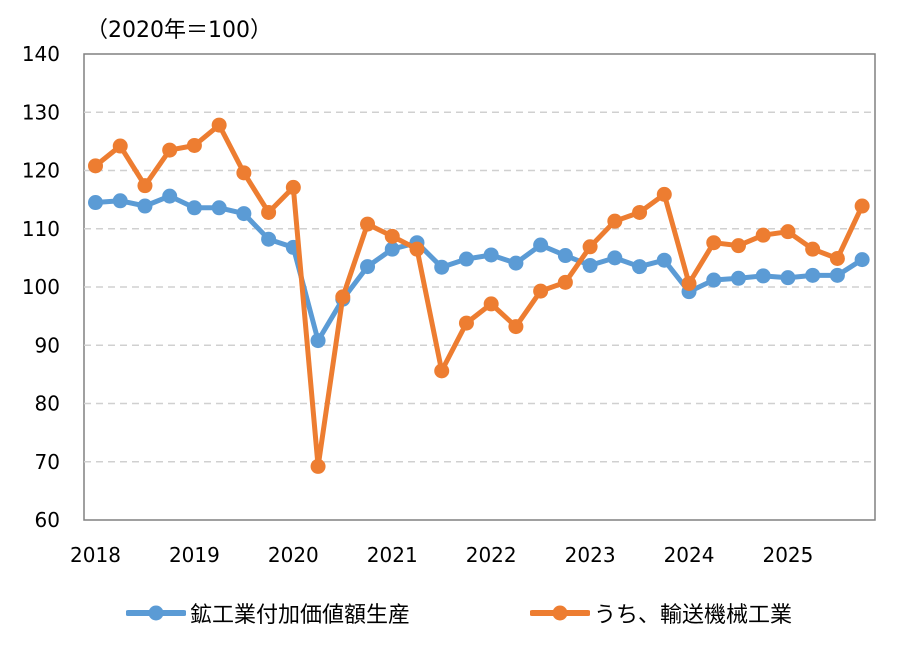 The image size is (900, 647). I want to click on legend-swatch-blue-line-icon, so click(156, 613).